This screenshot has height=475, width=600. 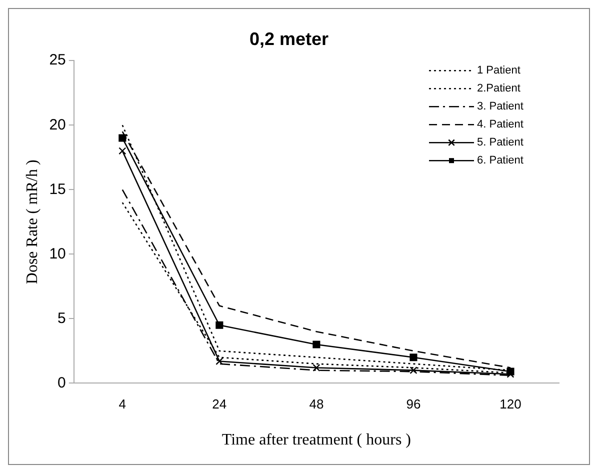 I want to click on y-tick-label: 15, so click(x=57, y=189).